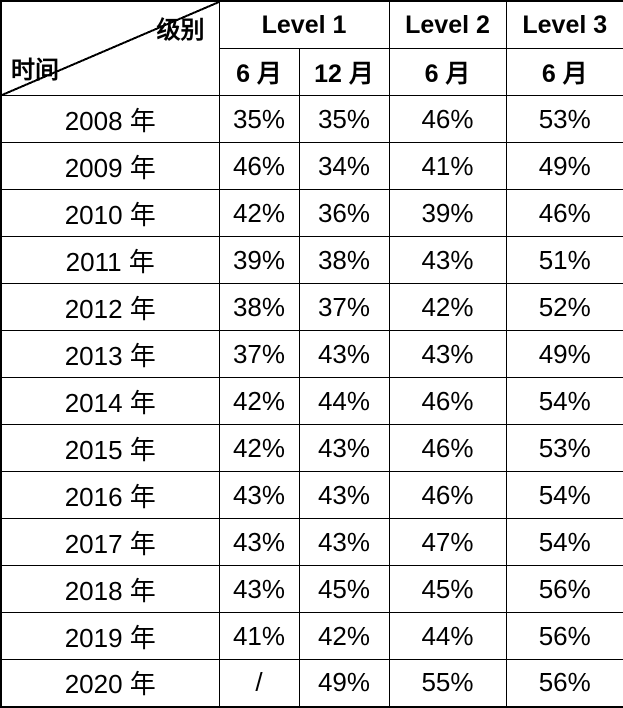 This screenshot has width=623, height=708. What do you see at coordinates (110, 683) in the screenshot?
I see `year-cell: 2020 年` at bounding box center [110, 683].